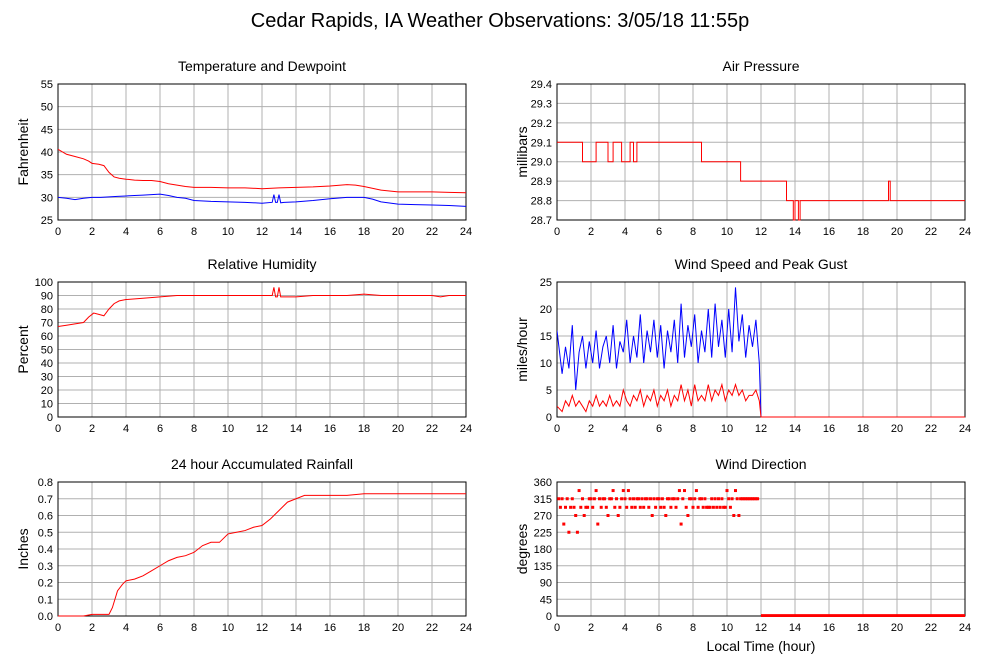  I want to click on humidity-xtick-label: 22, so click(432, 429).